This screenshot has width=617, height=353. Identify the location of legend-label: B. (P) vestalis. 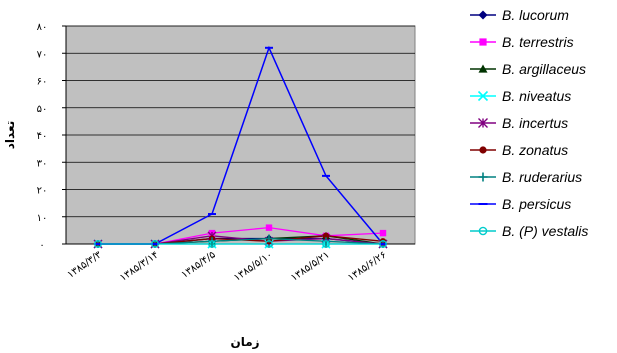
(545, 231).